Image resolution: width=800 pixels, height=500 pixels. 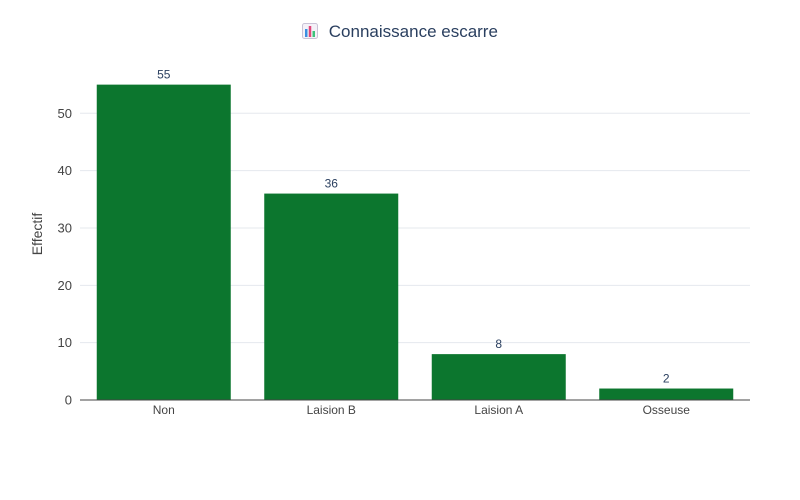 I want to click on bar-value-label: 2, so click(x=666, y=379).